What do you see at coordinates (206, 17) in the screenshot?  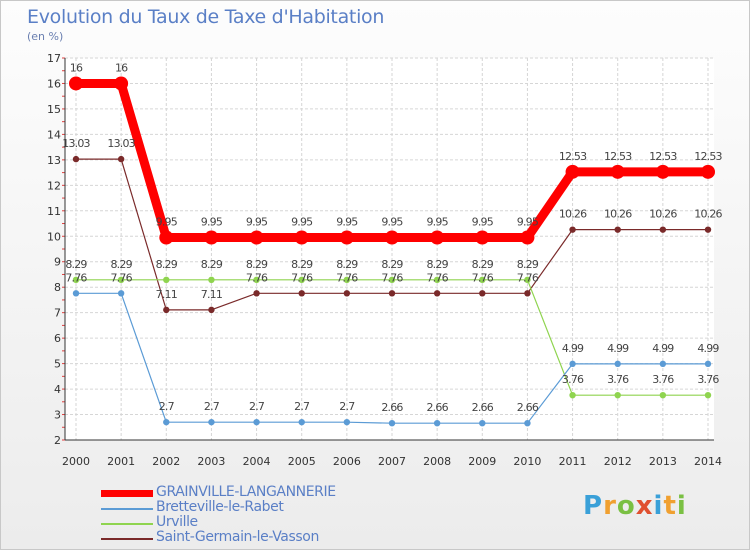 I see `chart-title: Evolution du Taux de Taxe d'Habitation` at bounding box center [206, 17].